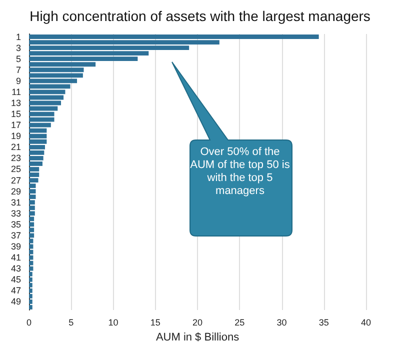 The image size is (400, 348). What do you see at coordinates (15, 257) in the screenshot?
I see `y-tick-label: 41` at bounding box center [15, 257].